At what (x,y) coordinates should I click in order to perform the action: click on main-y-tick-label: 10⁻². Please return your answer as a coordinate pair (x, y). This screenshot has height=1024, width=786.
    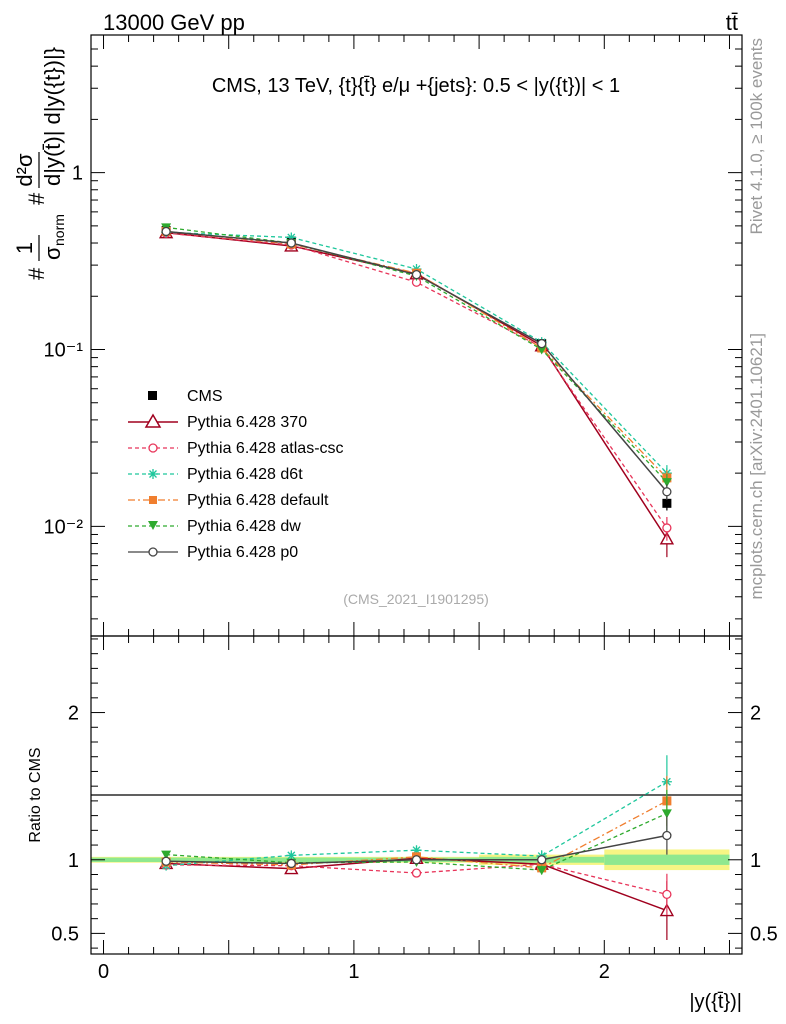
    Looking at the image, I should click on (64, 527).